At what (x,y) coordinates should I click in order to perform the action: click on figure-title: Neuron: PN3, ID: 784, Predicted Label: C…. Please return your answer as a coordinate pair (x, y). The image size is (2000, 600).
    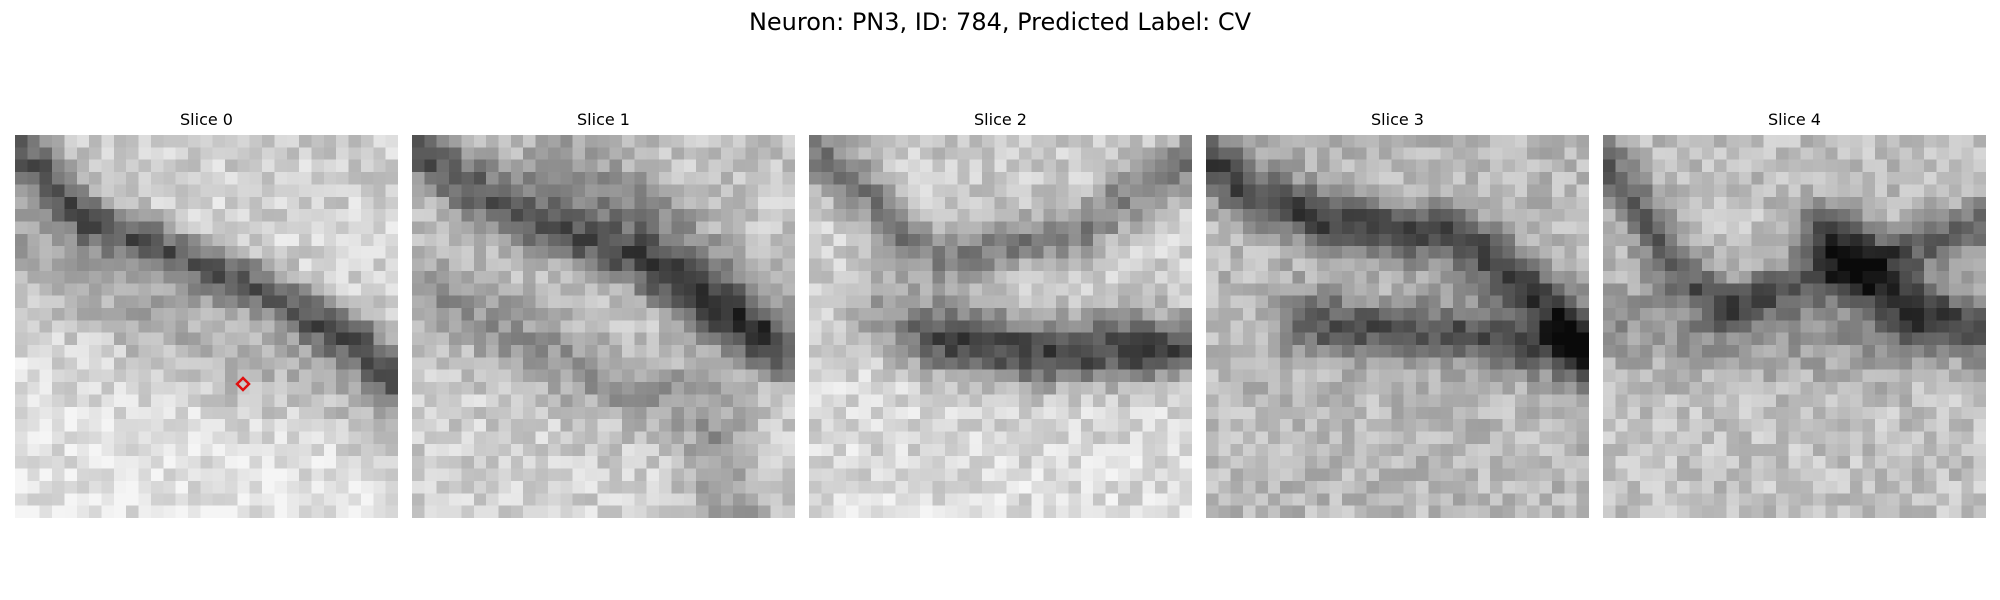
    Looking at the image, I should click on (1000, 22).